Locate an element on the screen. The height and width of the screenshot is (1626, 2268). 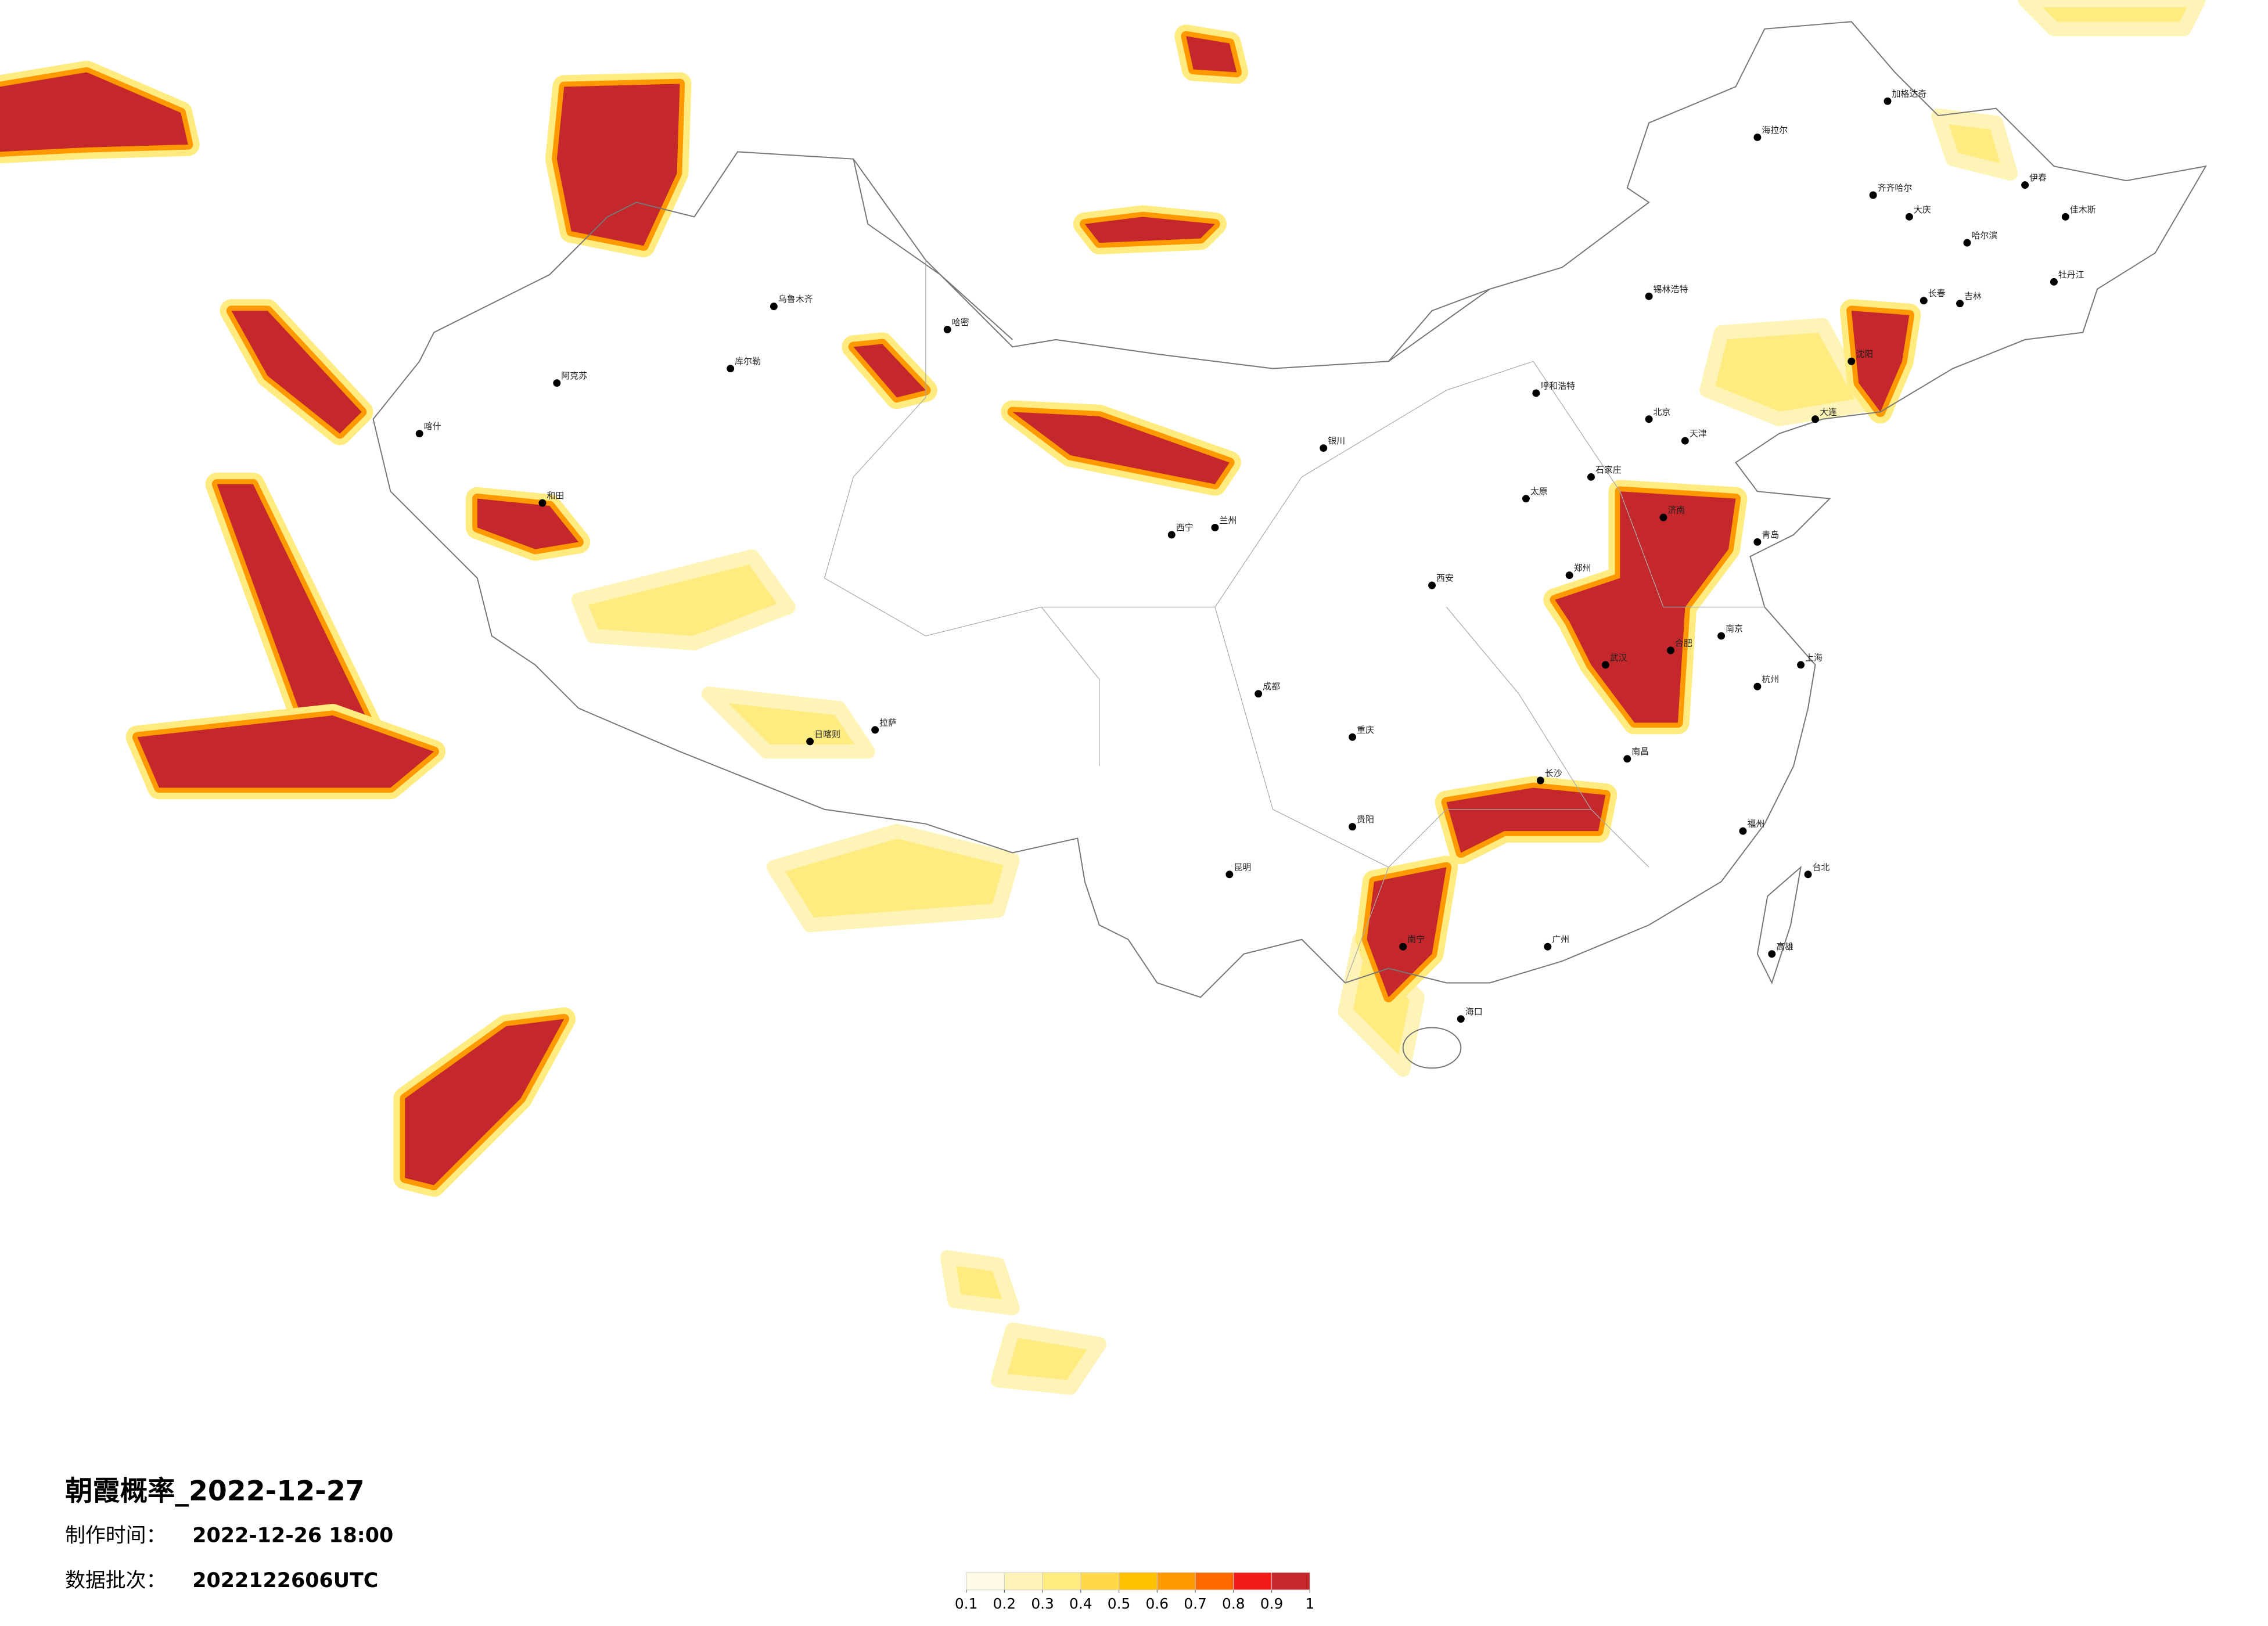
colorbar-tick-label: 0.7 is located at coordinates (1195, 1603).